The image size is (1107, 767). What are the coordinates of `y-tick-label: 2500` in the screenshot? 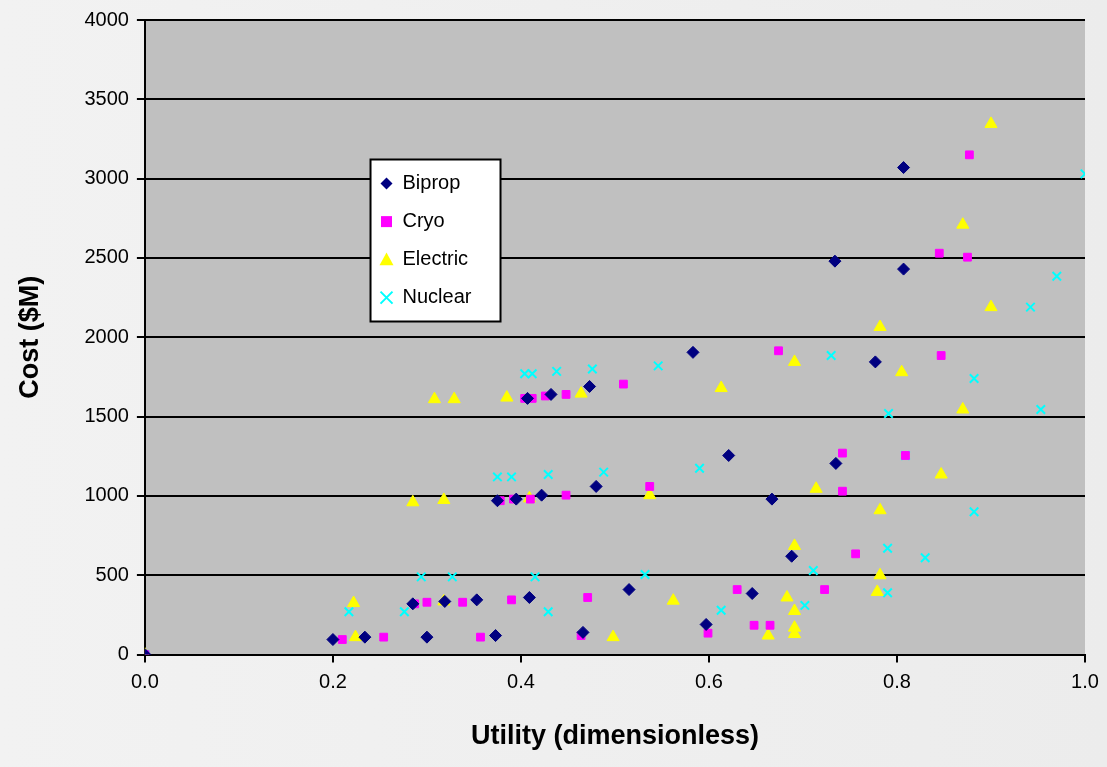 It's located at (106, 256).